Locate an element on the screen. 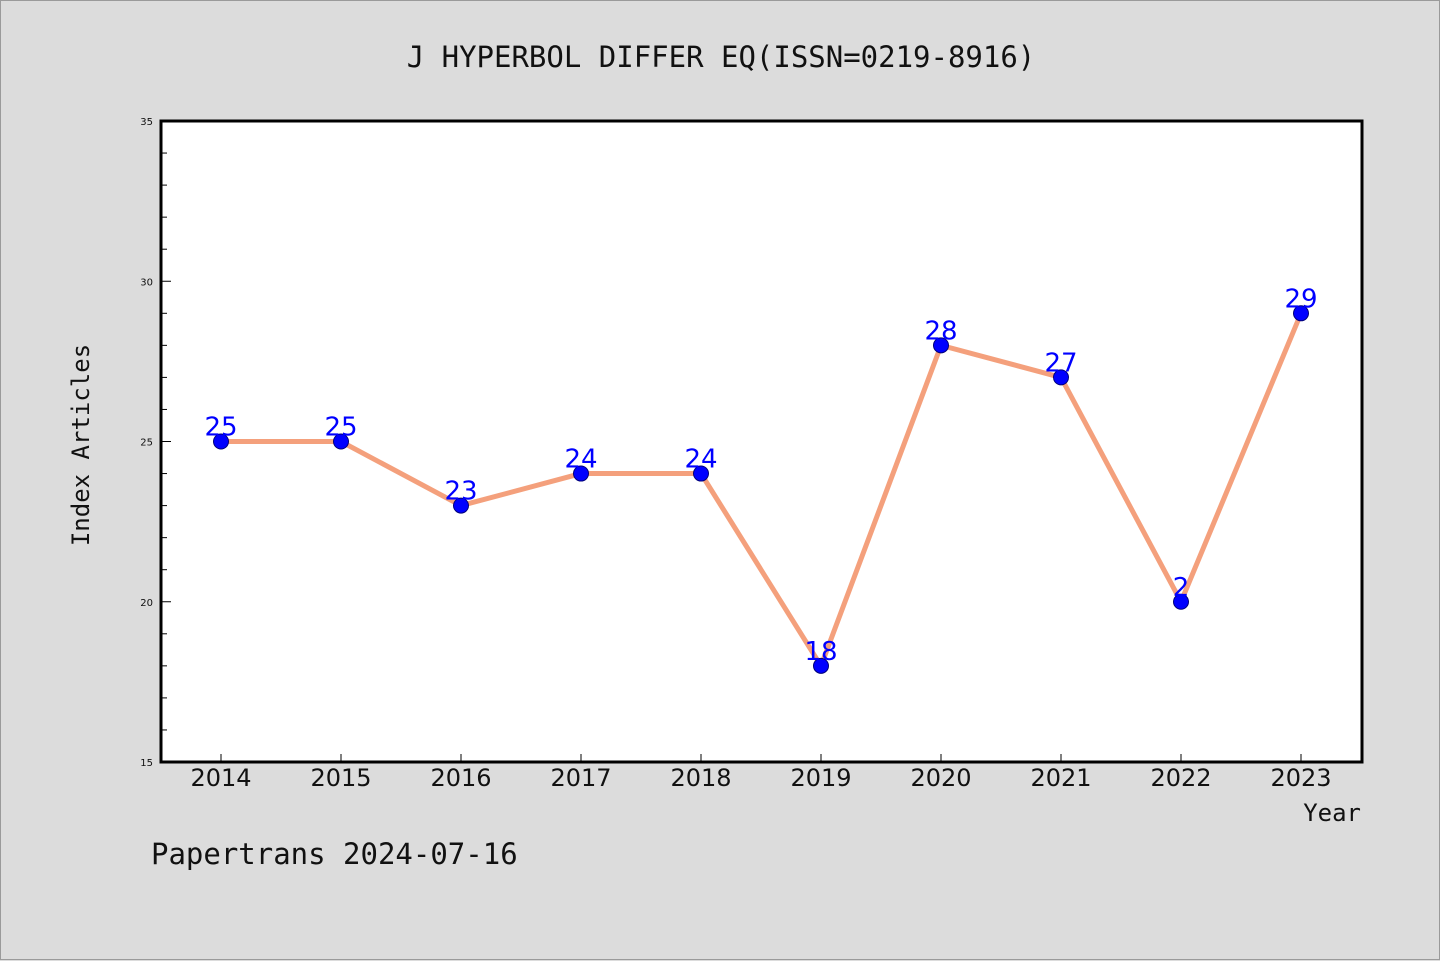  y-tick-label: 20 is located at coordinates (146, 603).